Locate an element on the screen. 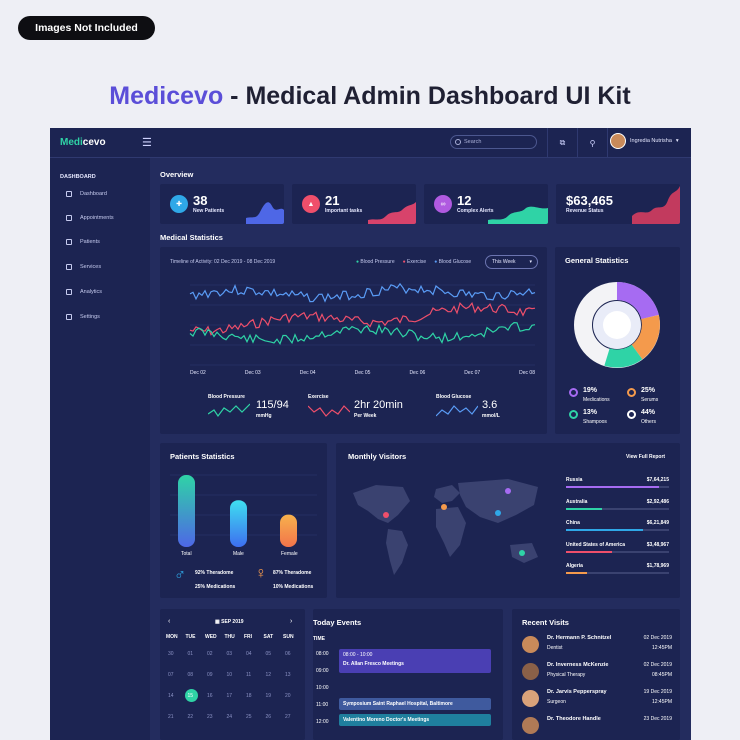  prev-month-button: ‹ is located at coordinates (169, 621).